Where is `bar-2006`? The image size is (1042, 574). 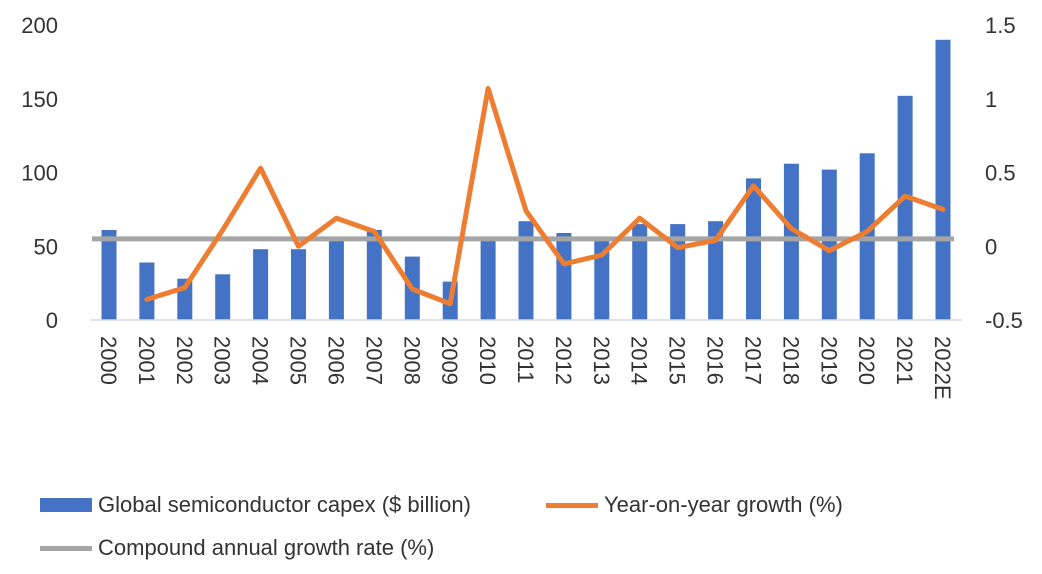 bar-2006 is located at coordinates (336, 279).